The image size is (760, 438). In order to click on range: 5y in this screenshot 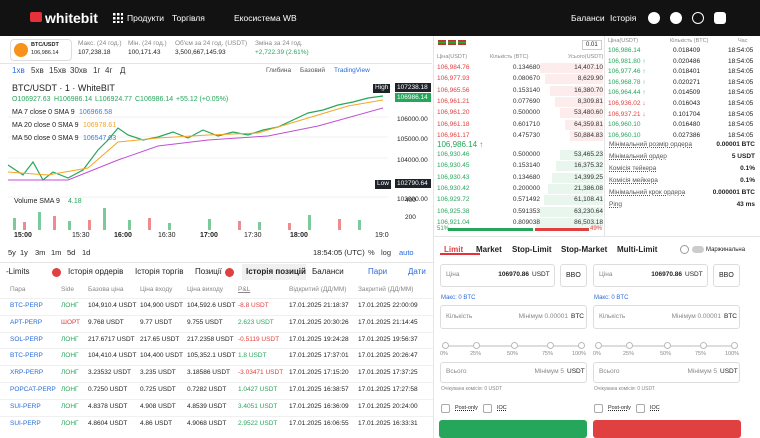, I will do `click(12, 252)`.